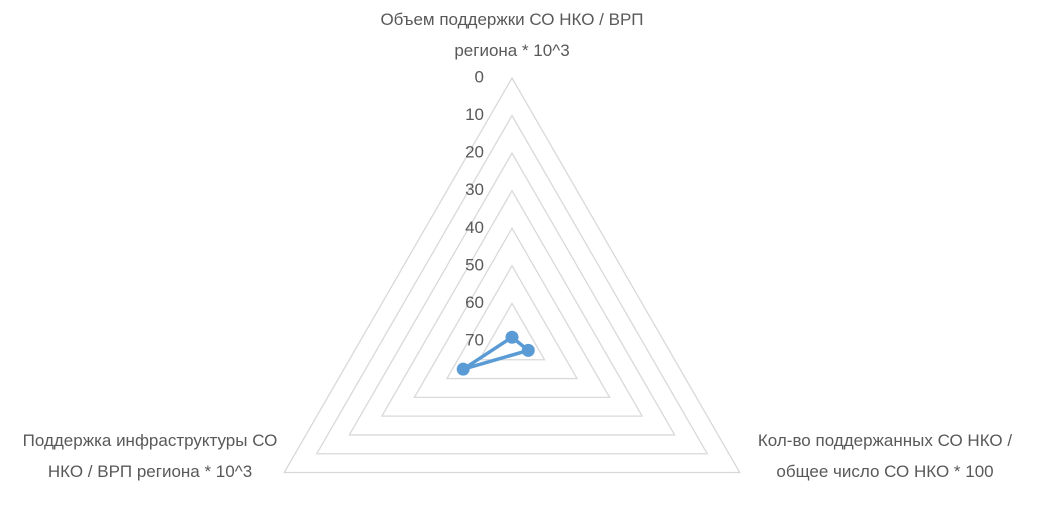 The height and width of the screenshot is (520, 1038). I want to click on r-tick-label: 10, so click(474, 114).